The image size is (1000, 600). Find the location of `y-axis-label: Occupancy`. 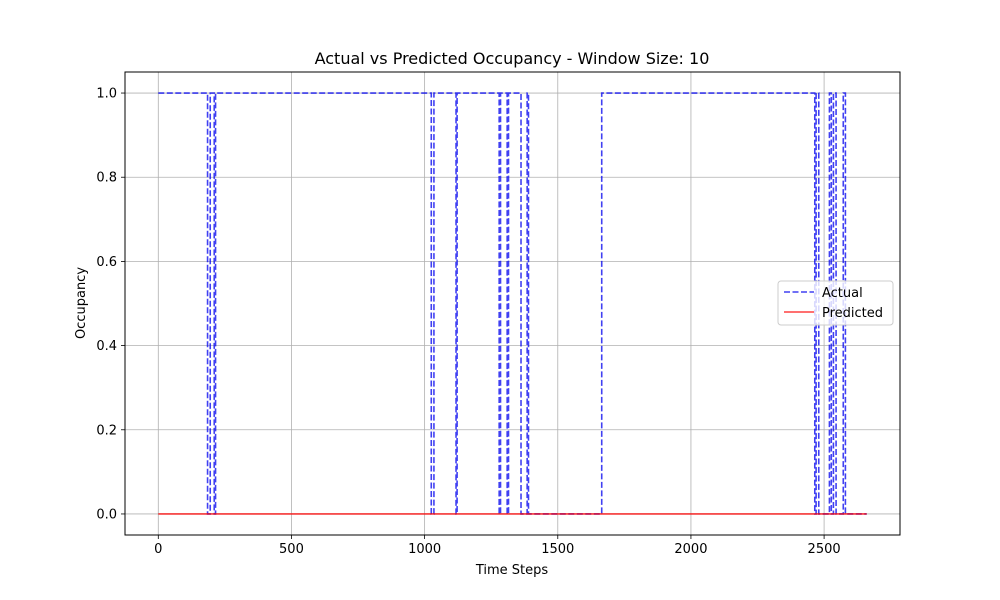

y-axis-label: Occupancy is located at coordinates (81, 303).